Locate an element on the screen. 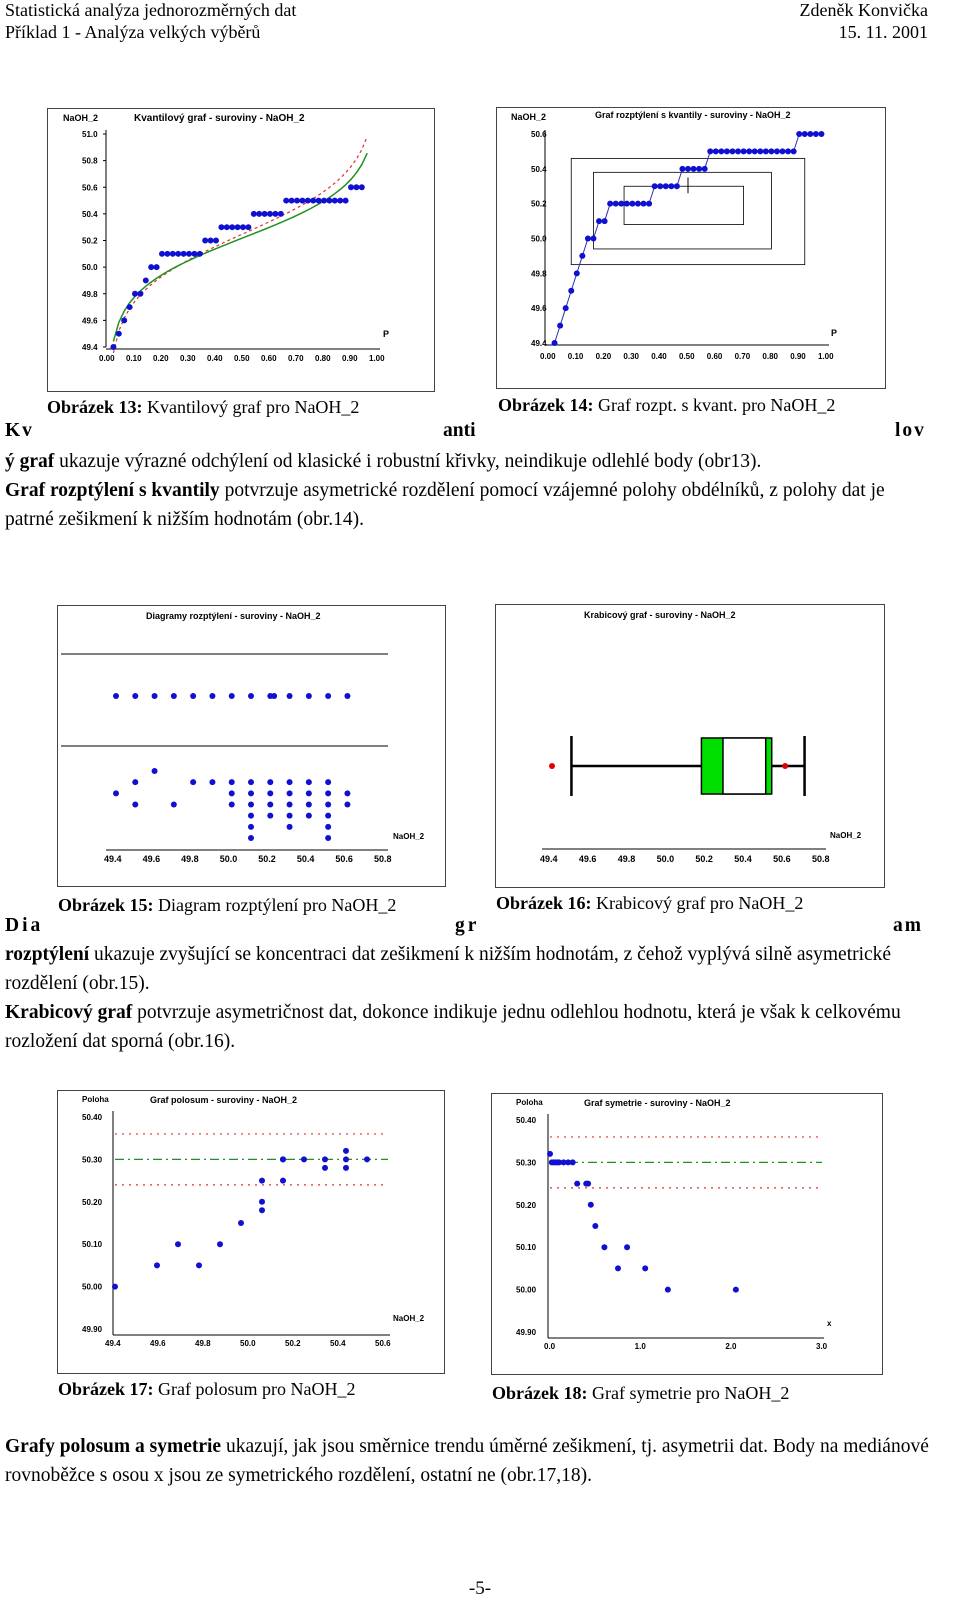 The height and width of the screenshot is (1613, 960). x-tick-label: 0.0 is located at coordinates (550, 1346).